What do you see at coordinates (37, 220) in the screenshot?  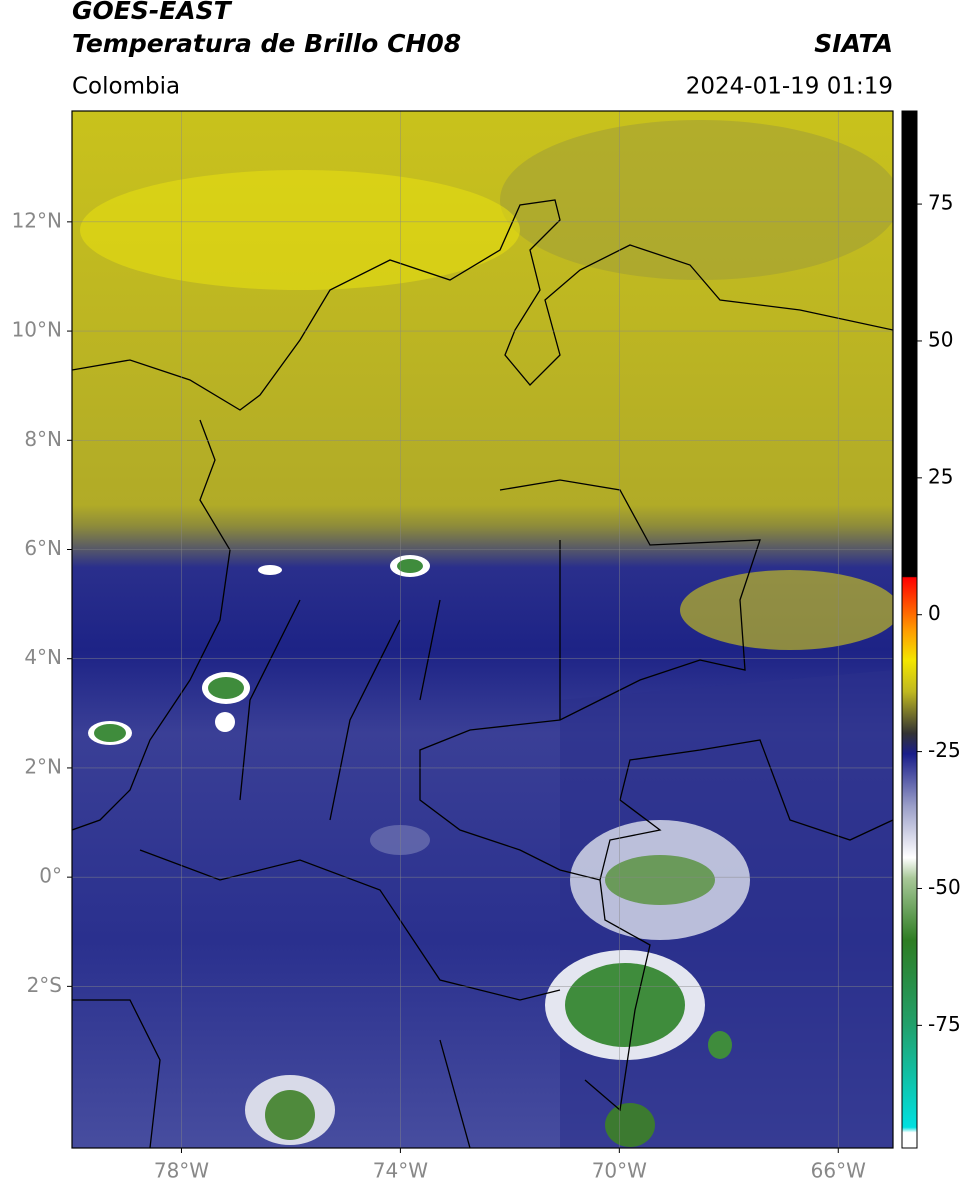 I see `lat-tick-label: 12°N` at bounding box center [37, 220].